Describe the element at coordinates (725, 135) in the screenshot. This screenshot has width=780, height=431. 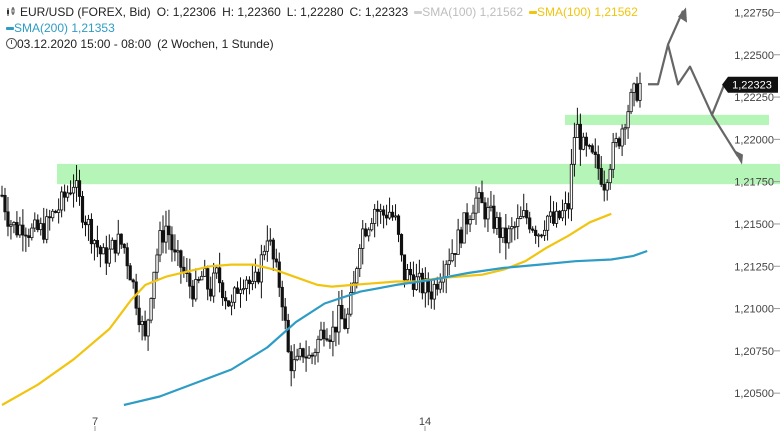
I see `down-arrow-shaft` at that location.